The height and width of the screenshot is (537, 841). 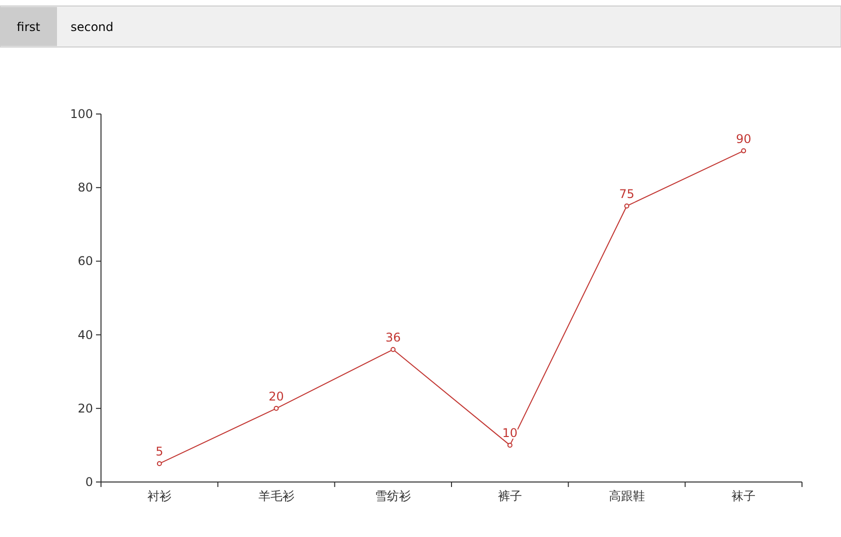 I want to click on x-tick-label: 高跟鞋, so click(x=626, y=496).